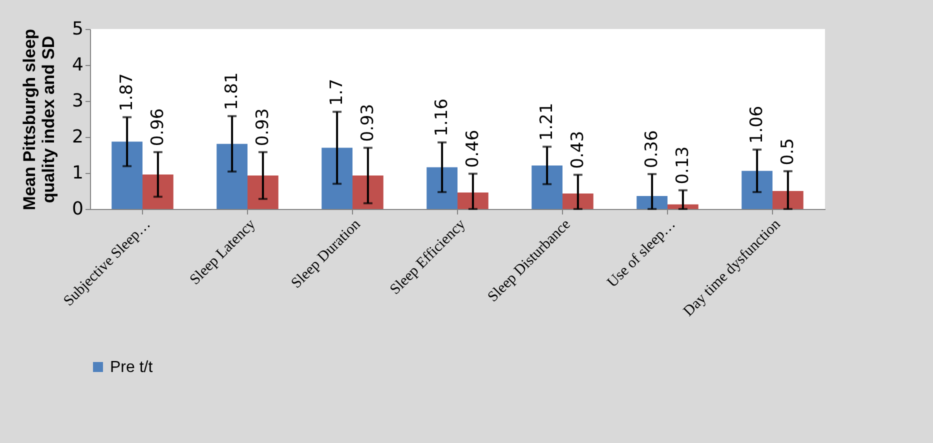 Image resolution: width=933 pixels, height=443 pixels. What do you see at coordinates (547, 121) in the screenshot?
I see `data-label: 1.21` at bounding box center [547, 121].